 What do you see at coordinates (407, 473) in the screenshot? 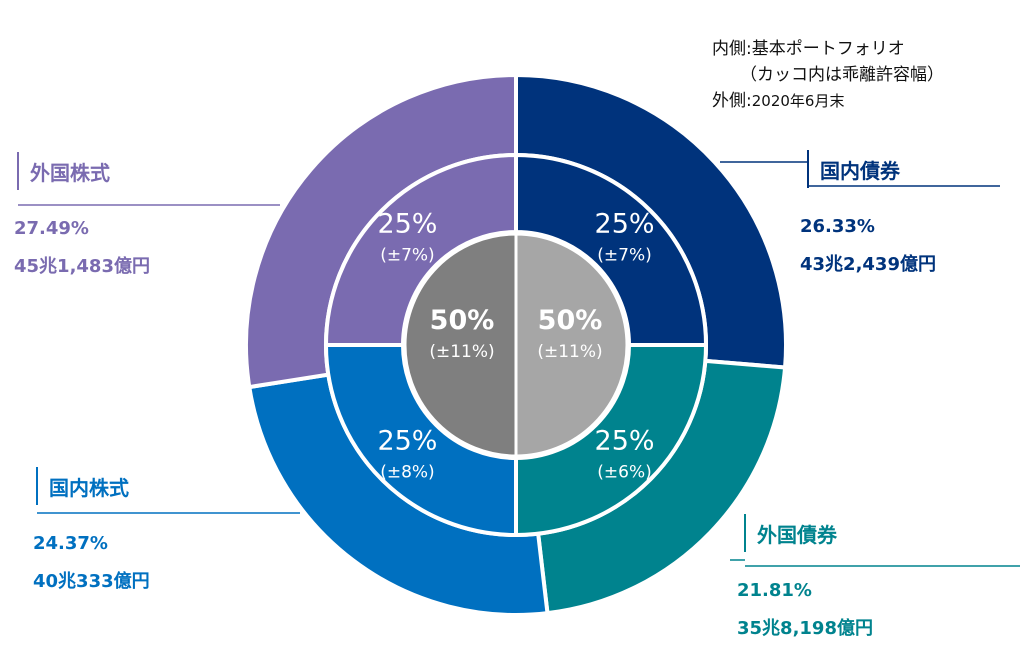
I see `middle-band-label: (±8%)` at bounding box center [407, 473].